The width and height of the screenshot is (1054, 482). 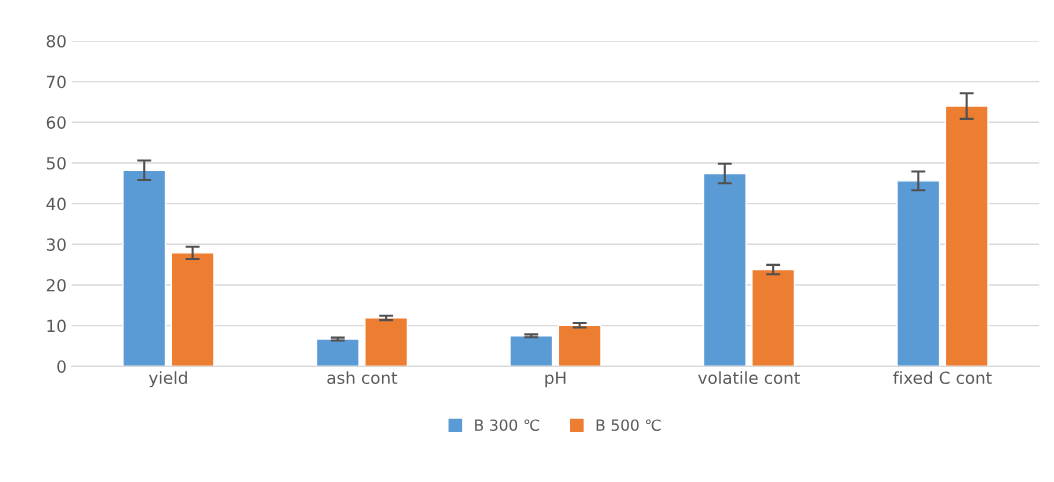 What do you see at coordinates (56, 244) in the screenshot?
I see `y-tick-label: 30` at bounding box center [56, 244].